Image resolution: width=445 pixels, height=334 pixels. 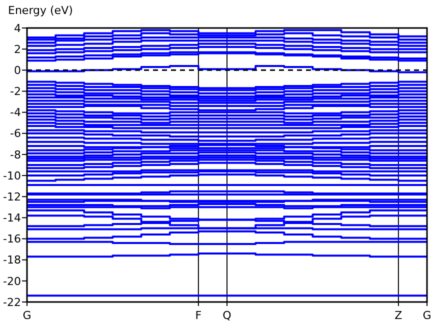 What do you see at coordinates (15, 91) in the screenshot?
I see `y-tick-label: -2` at bounding box center [15, 91].